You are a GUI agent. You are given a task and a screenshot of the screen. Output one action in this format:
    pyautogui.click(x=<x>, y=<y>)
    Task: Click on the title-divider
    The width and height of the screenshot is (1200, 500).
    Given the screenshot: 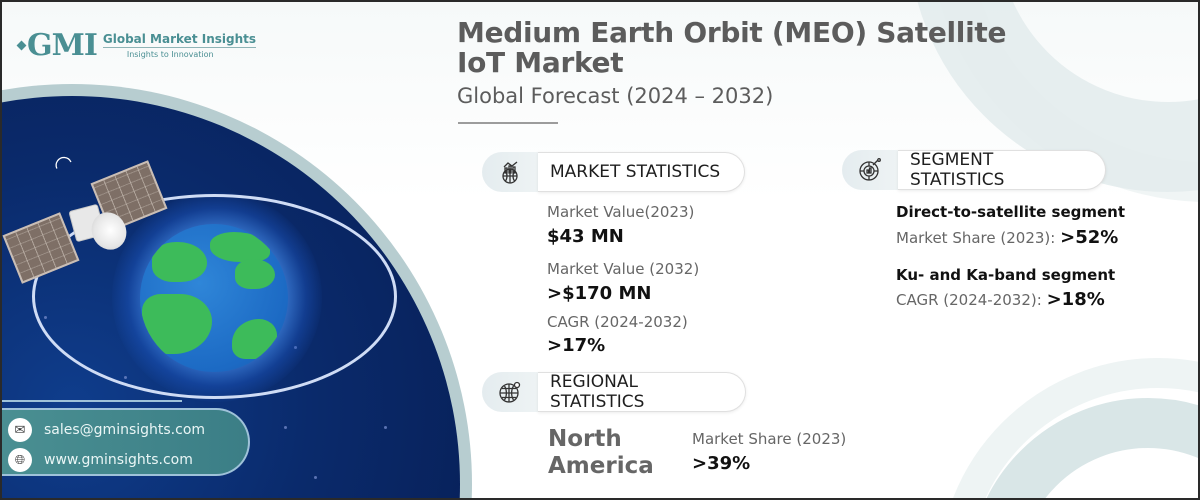 What is the action you would take?
    pyautogui.click(x=508, y=123)
    